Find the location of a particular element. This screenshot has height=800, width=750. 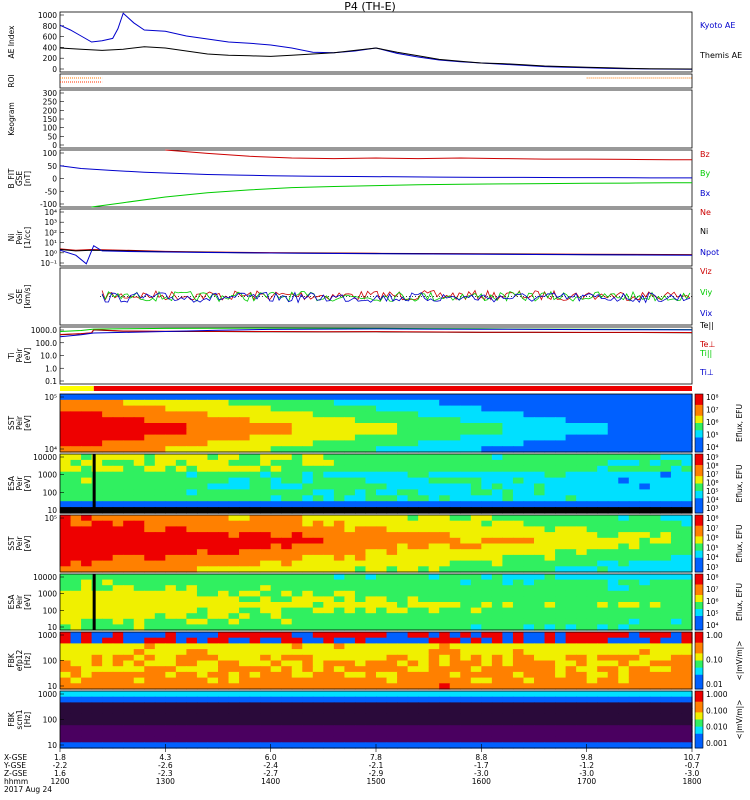

y-tick-label: 100 is located at coordinates (50, 492).